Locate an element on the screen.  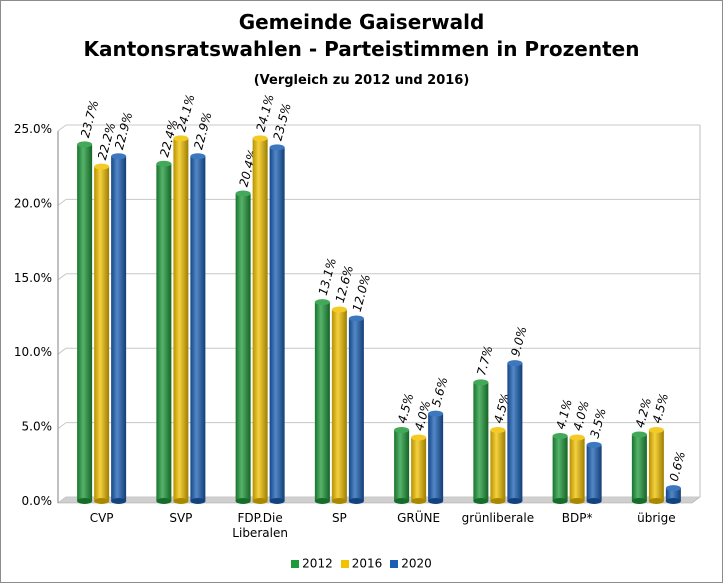
x-tick-label: BDP* is located at coordinates (577, 518).